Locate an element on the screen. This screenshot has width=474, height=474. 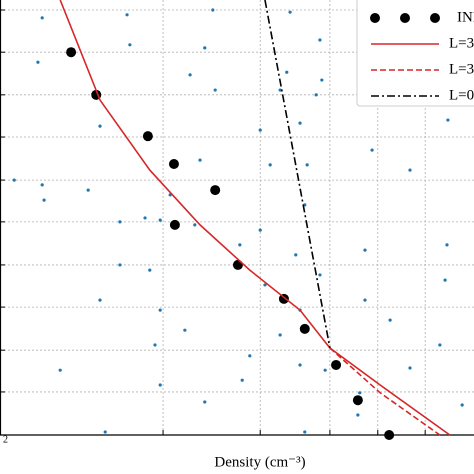
legend-label: INMS is located at coordinates (465, 17).